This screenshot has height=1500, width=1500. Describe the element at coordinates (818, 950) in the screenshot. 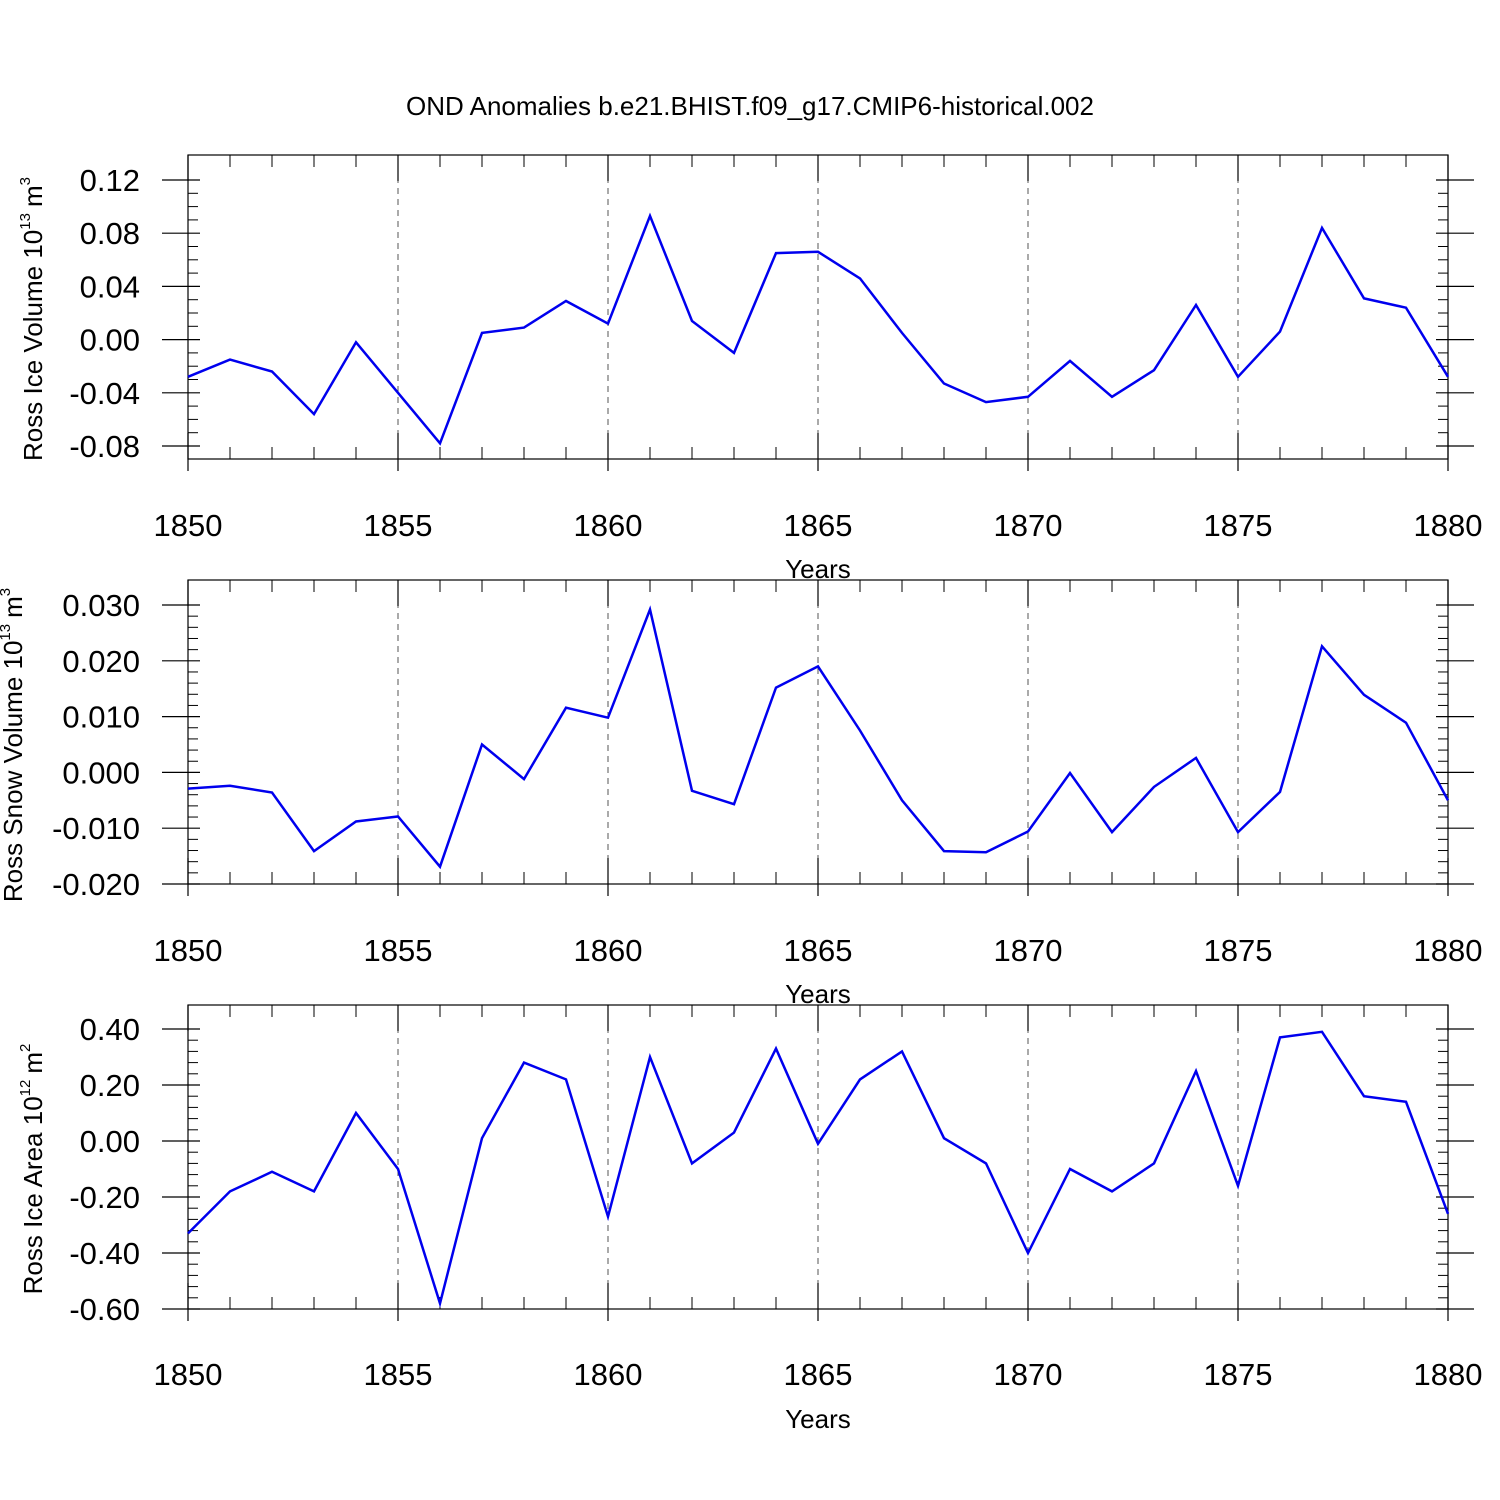

I see `x-tick-label: 1865` at that location.